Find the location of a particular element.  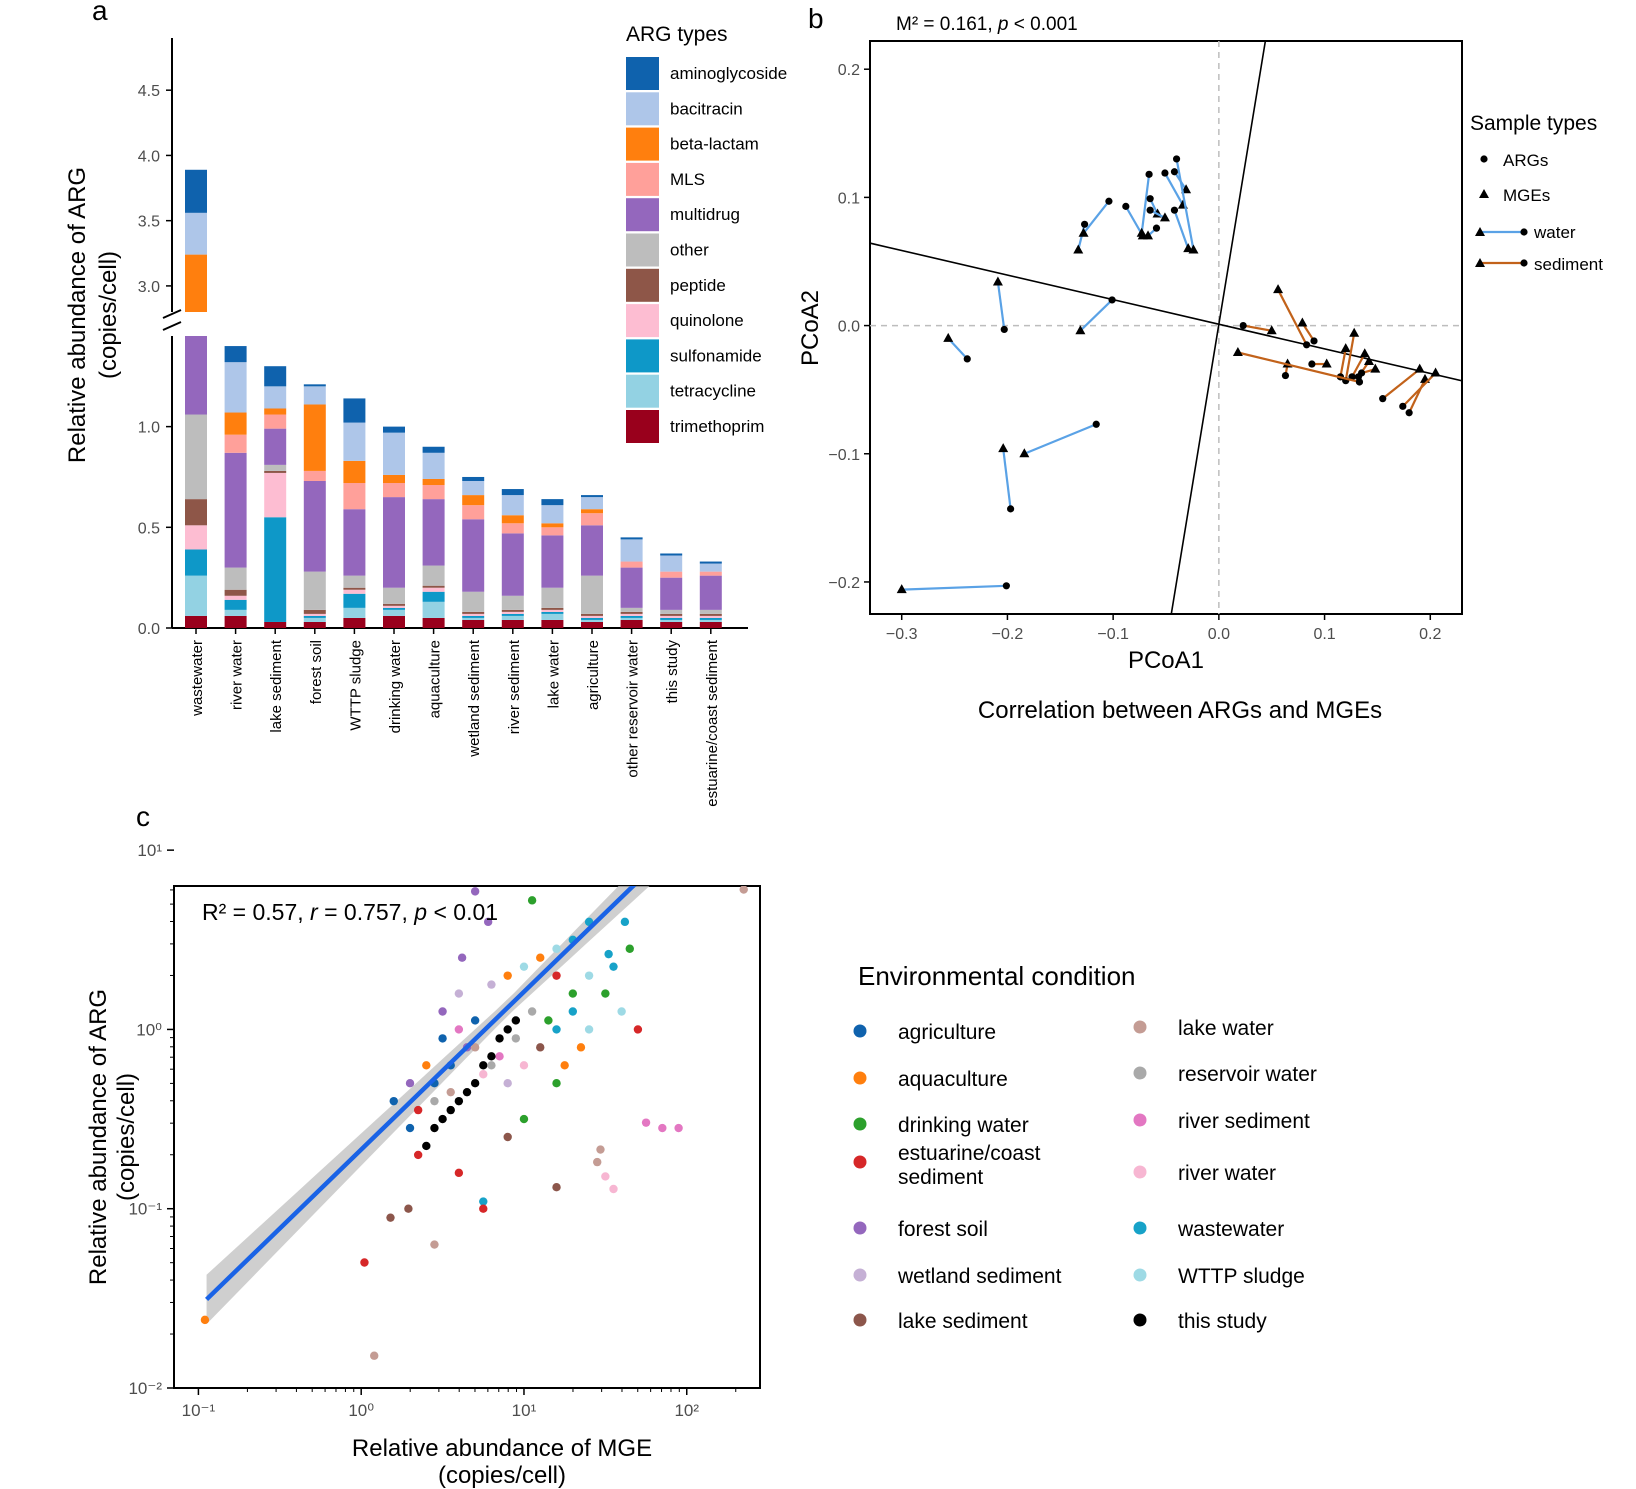

b-legend-water-arg is located at coordinates (1524, 232).